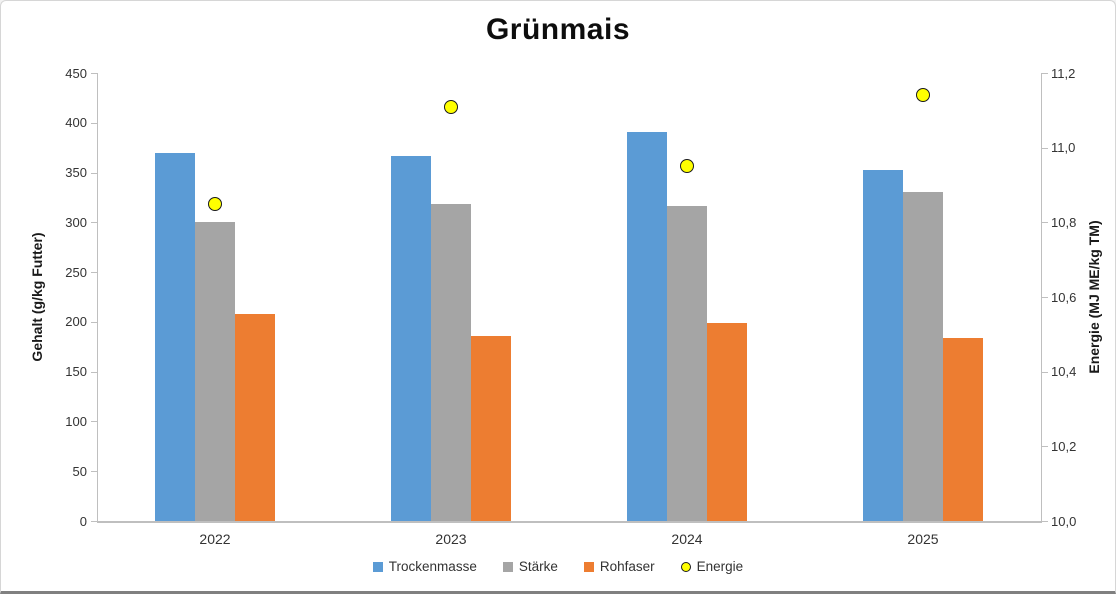  What do you see at coordinates (1064, 446) in the screenshot?
I see `right-tick-label: 10,2` at bounding box center [1064, 446].